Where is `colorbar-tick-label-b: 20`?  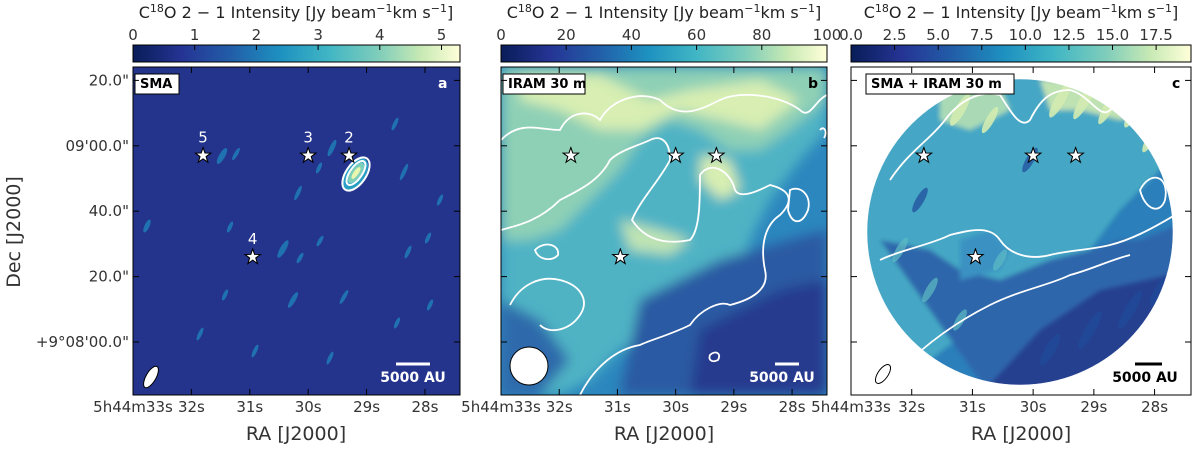
colorbar-tick-label-b: 20 is located at coordinates (566, 35).